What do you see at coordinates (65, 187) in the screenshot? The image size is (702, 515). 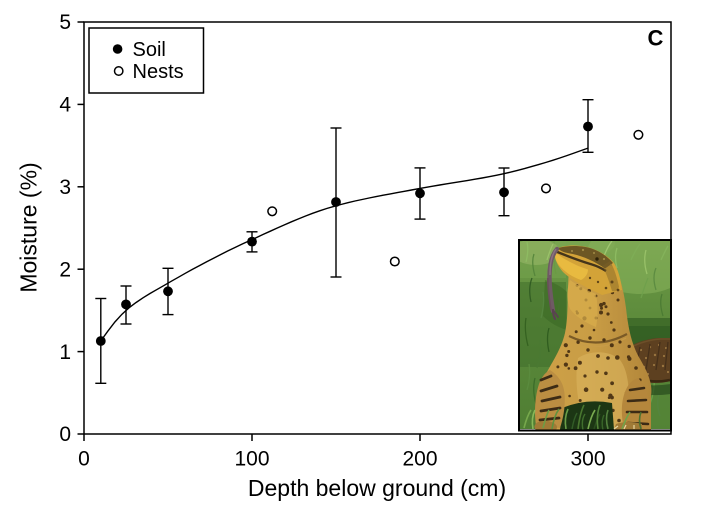 I see `svg-text: 3` at bounding box center [65, 187].